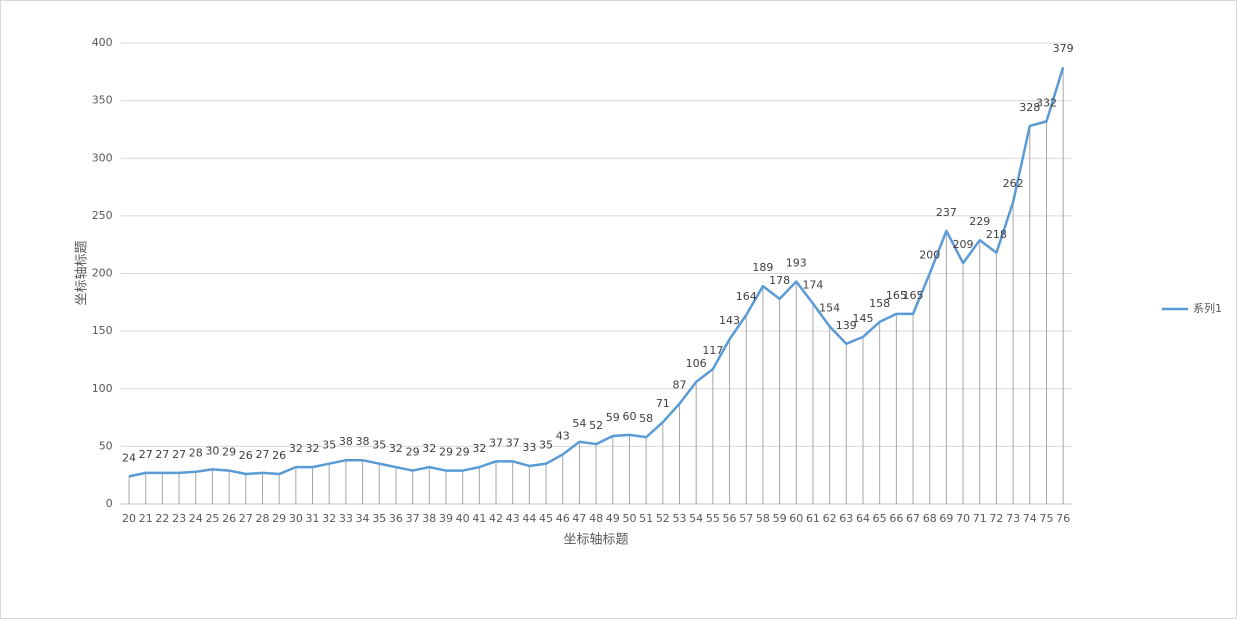 The image size is (1237, 619). Describe the element at coordinates (812, 284) in the screenshot. I see `data-label: 174` at that location.